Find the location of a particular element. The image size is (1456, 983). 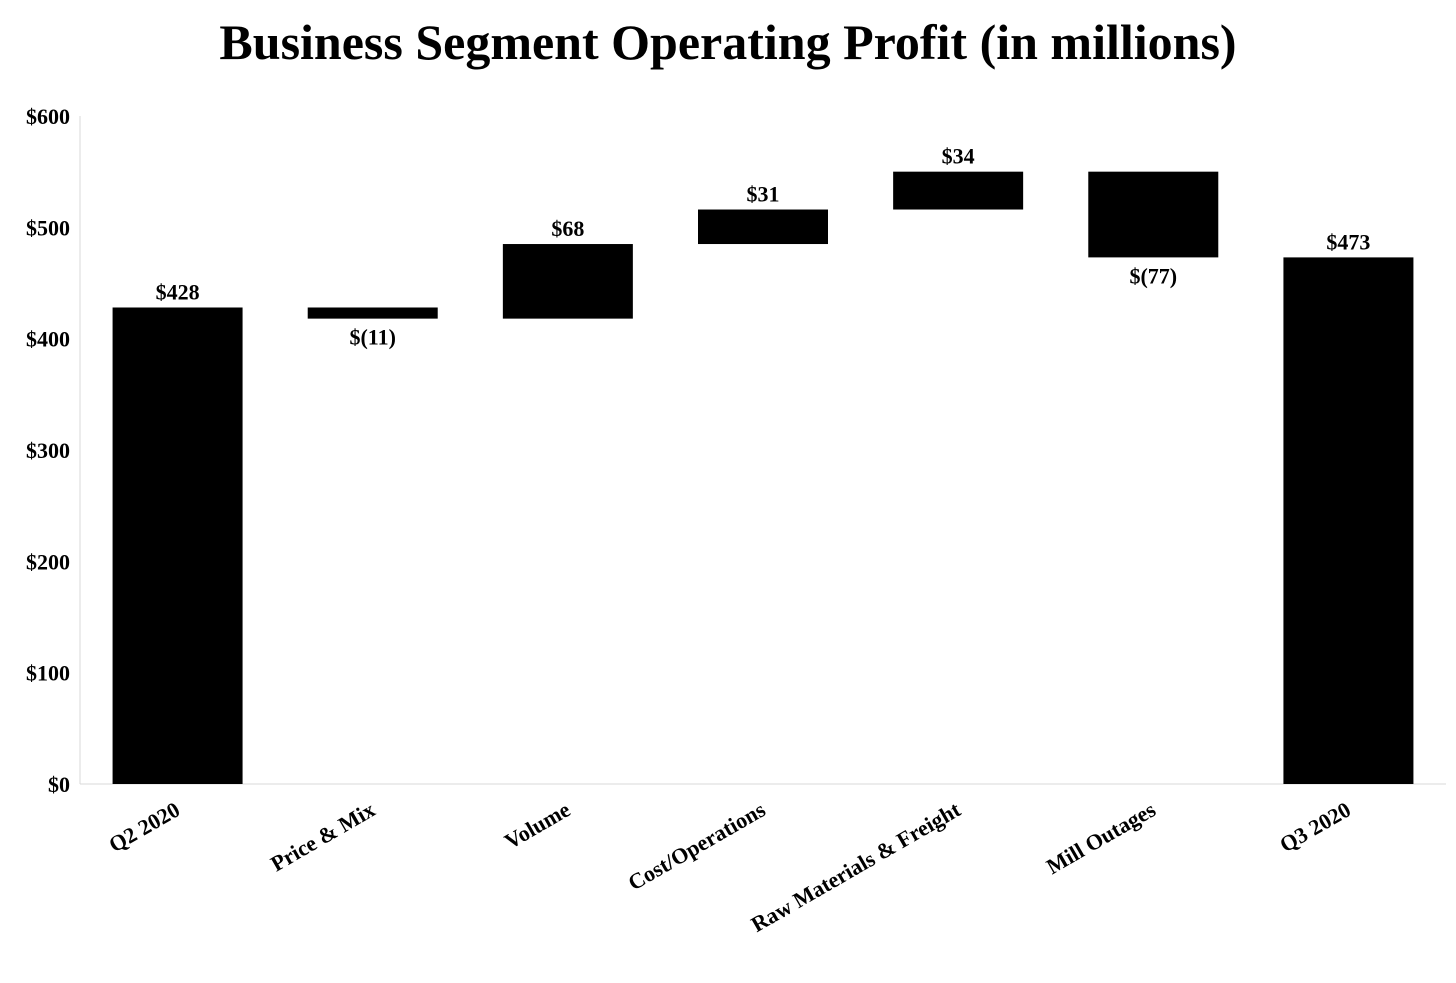

data-label: $68 is located at coordinates (567, 228).